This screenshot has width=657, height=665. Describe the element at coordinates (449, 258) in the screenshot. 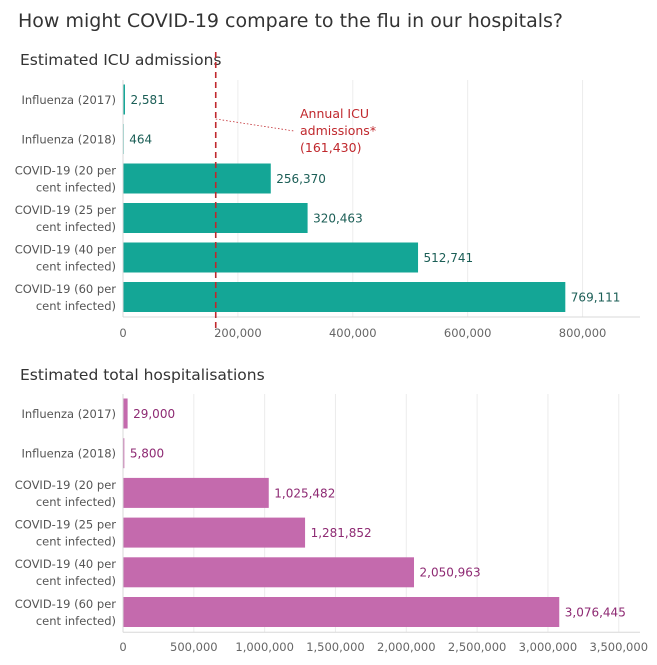

I see `value-label: 512,741` at that location.